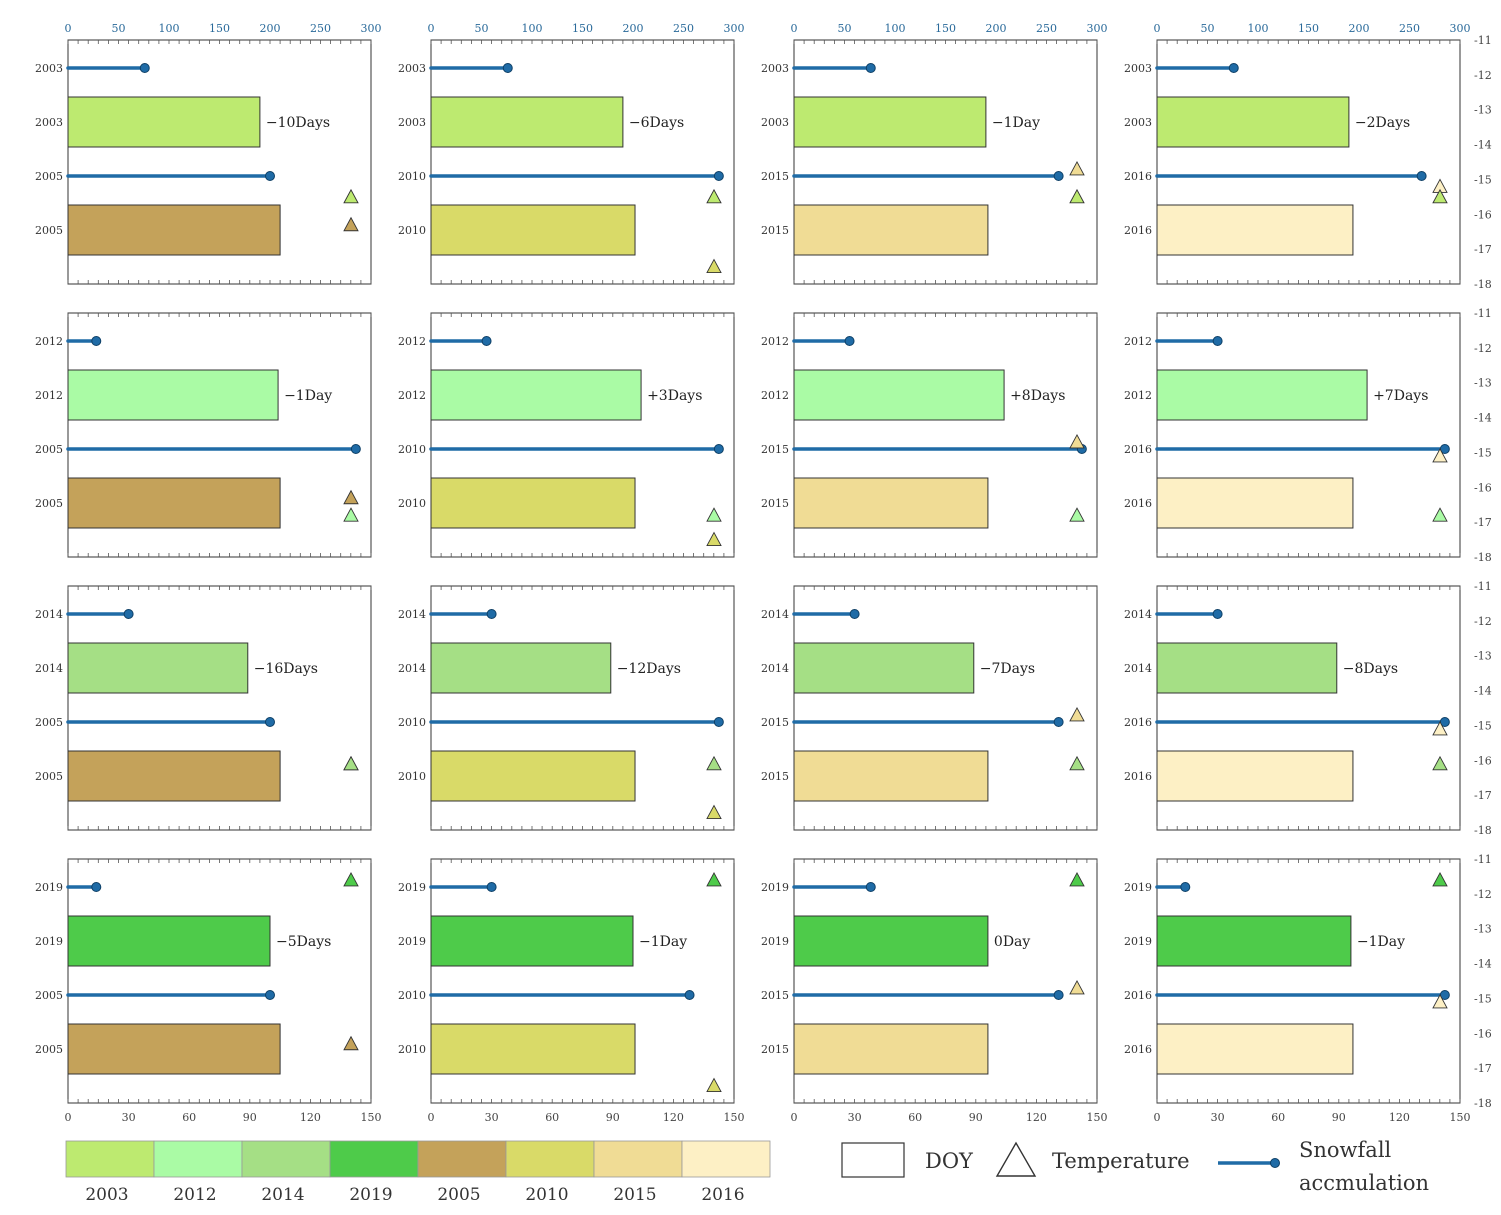 The height and width of the screenshot is (1215, 1501). Describe the element at coordinates (656, 123) in the screenshot. I see `doy-difference-label: −6Days` at that location.